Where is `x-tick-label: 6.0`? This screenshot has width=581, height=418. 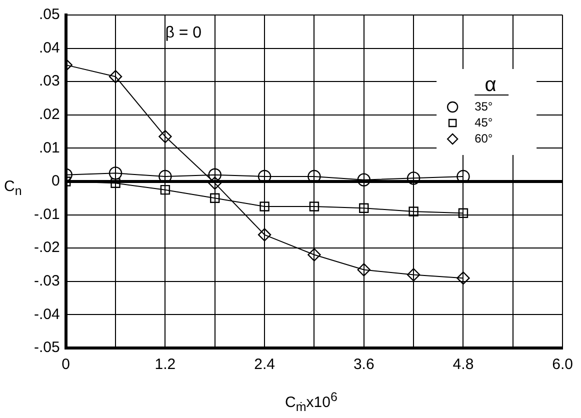
x-tick-label: 6.0 is located at coordinates (563, 365).